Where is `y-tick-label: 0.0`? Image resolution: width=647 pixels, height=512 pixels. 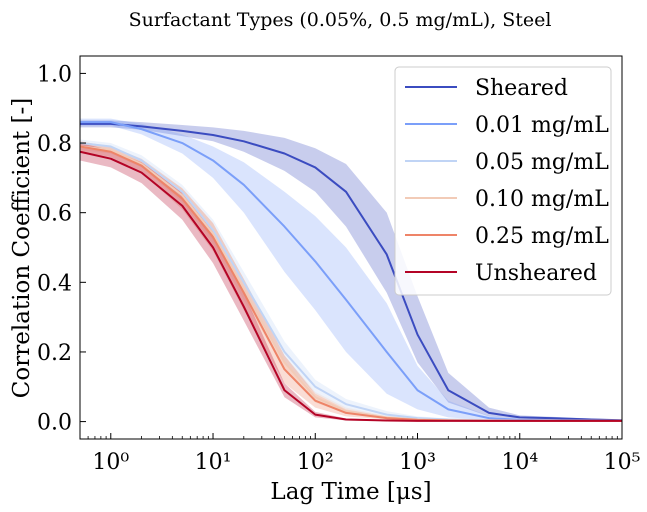
y-tick-label: 0.0 is located at coordinates (54, 423).